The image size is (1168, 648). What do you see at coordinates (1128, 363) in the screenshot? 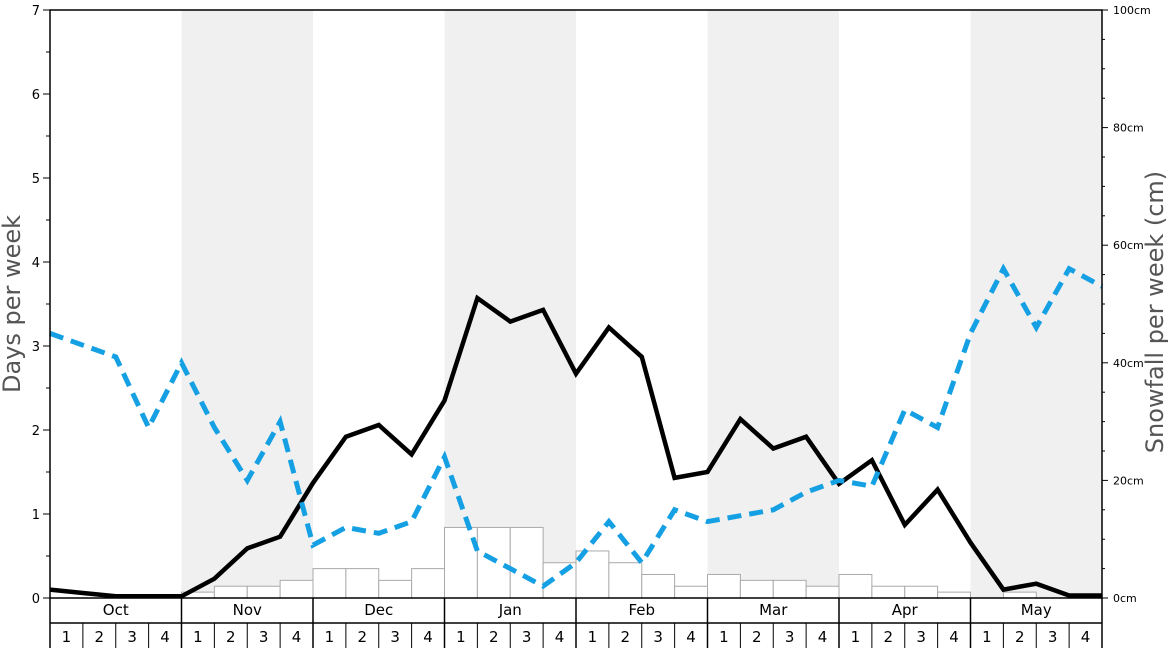
I see `y2-tick-label: 40cm` at bounding box center [1128, 363].